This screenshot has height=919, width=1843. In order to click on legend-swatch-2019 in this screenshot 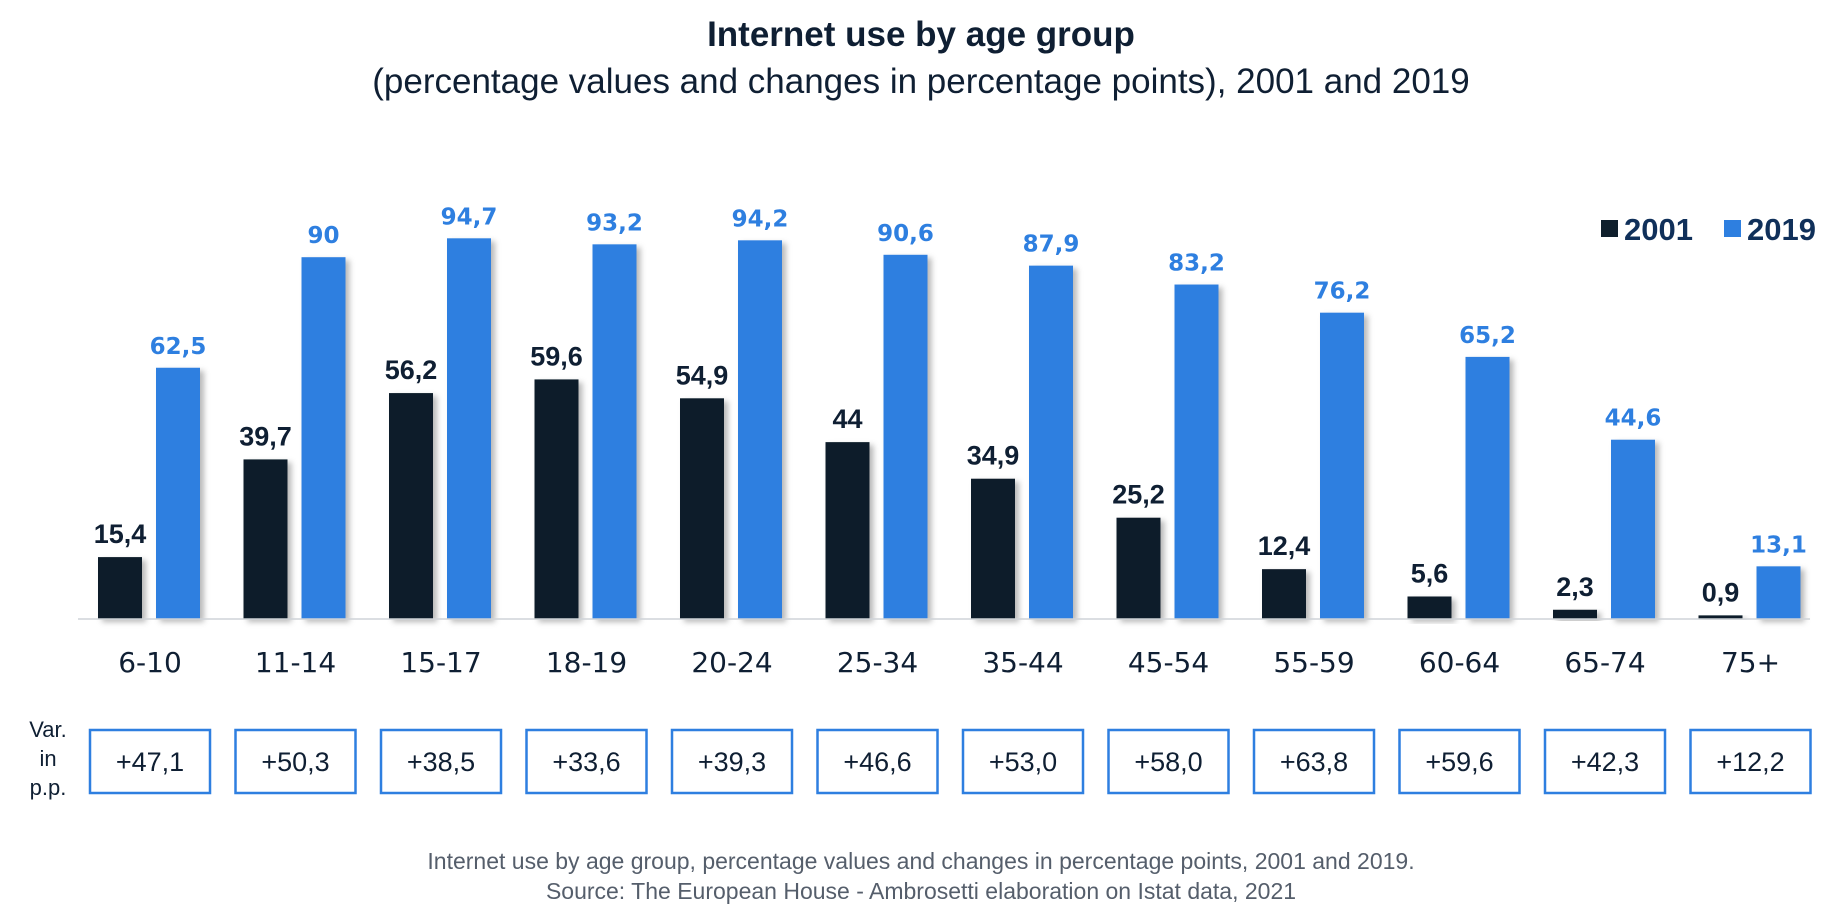, I will do `click(1732, 228)`.